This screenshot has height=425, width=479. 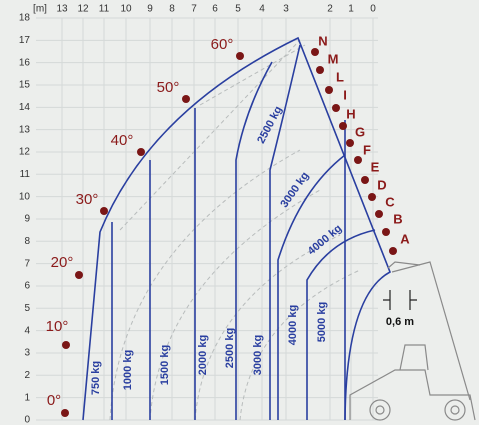 What do you see at coordinates (96, 378) in the screenshot?
I see `load-label: 750 kg` at bounding box center [96, 378].